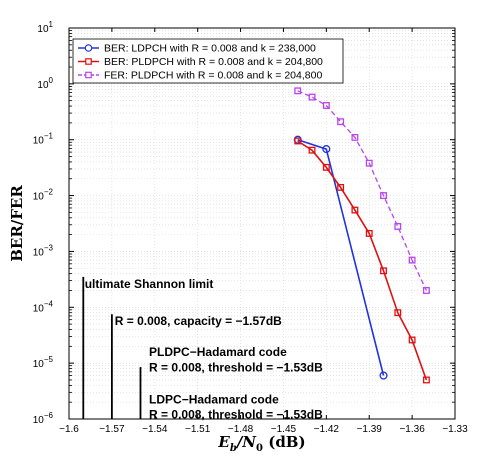 The height and width of the screenshot is (470, 498). Describe the element at coordinates (43, 362) in the screenshot. I see `y-tick-label: 10⁻⁵` at that location.